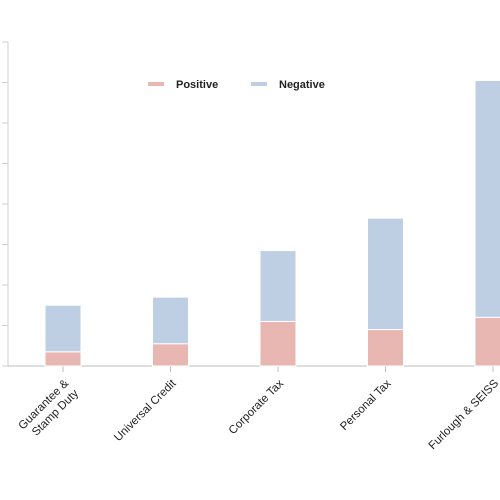 Image resolution: width=500 pixels, height=500 pixels. I want to click on category-label: Corporate Tax, so click(257, 407).